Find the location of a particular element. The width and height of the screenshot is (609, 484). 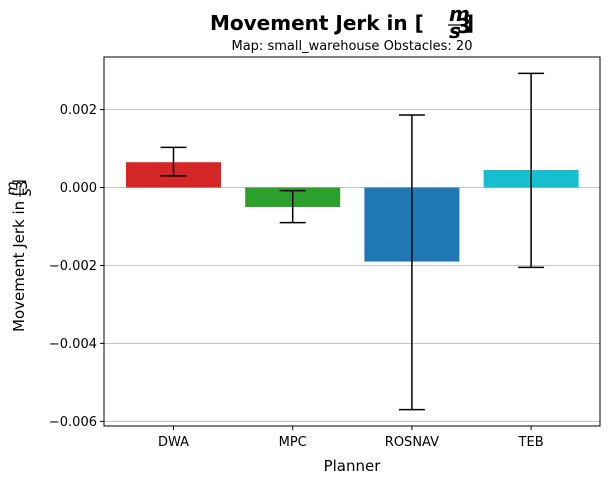

x-tick-label: ROSNAV is located at coordinates (412, 442).